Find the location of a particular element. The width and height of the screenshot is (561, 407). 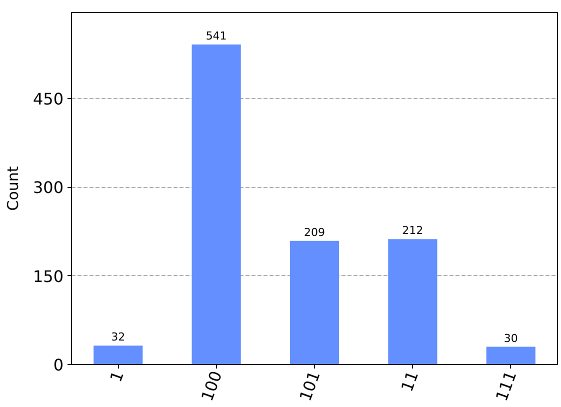

data-label: 30 is located at coordinates (511, 338).